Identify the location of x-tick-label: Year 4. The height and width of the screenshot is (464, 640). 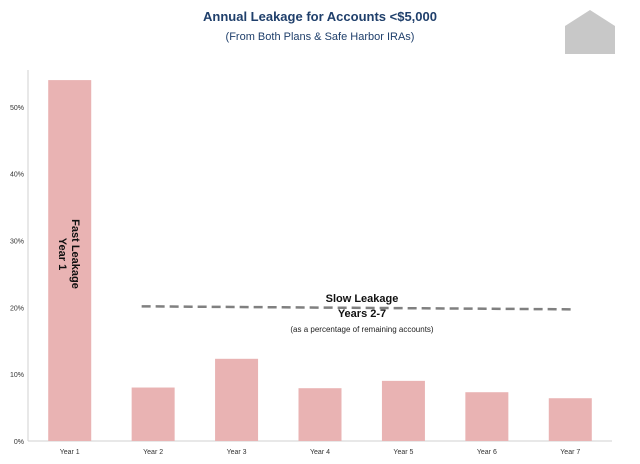
(320, 452).